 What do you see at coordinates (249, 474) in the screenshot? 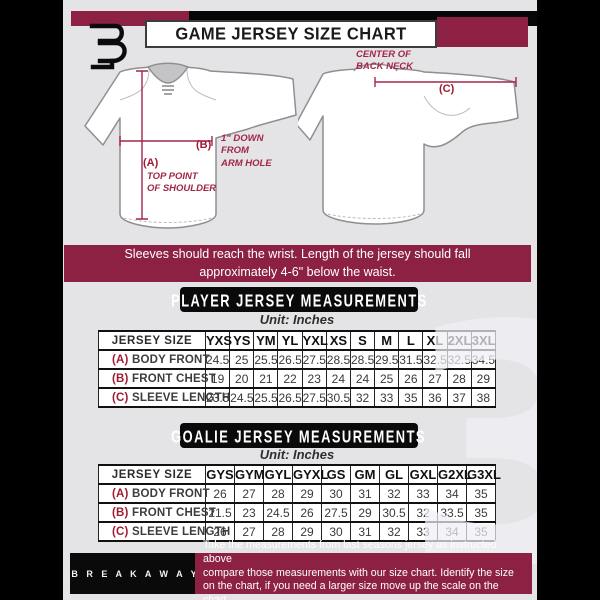
I see `column-header-size: GYM` at bounding box center [249, 474].